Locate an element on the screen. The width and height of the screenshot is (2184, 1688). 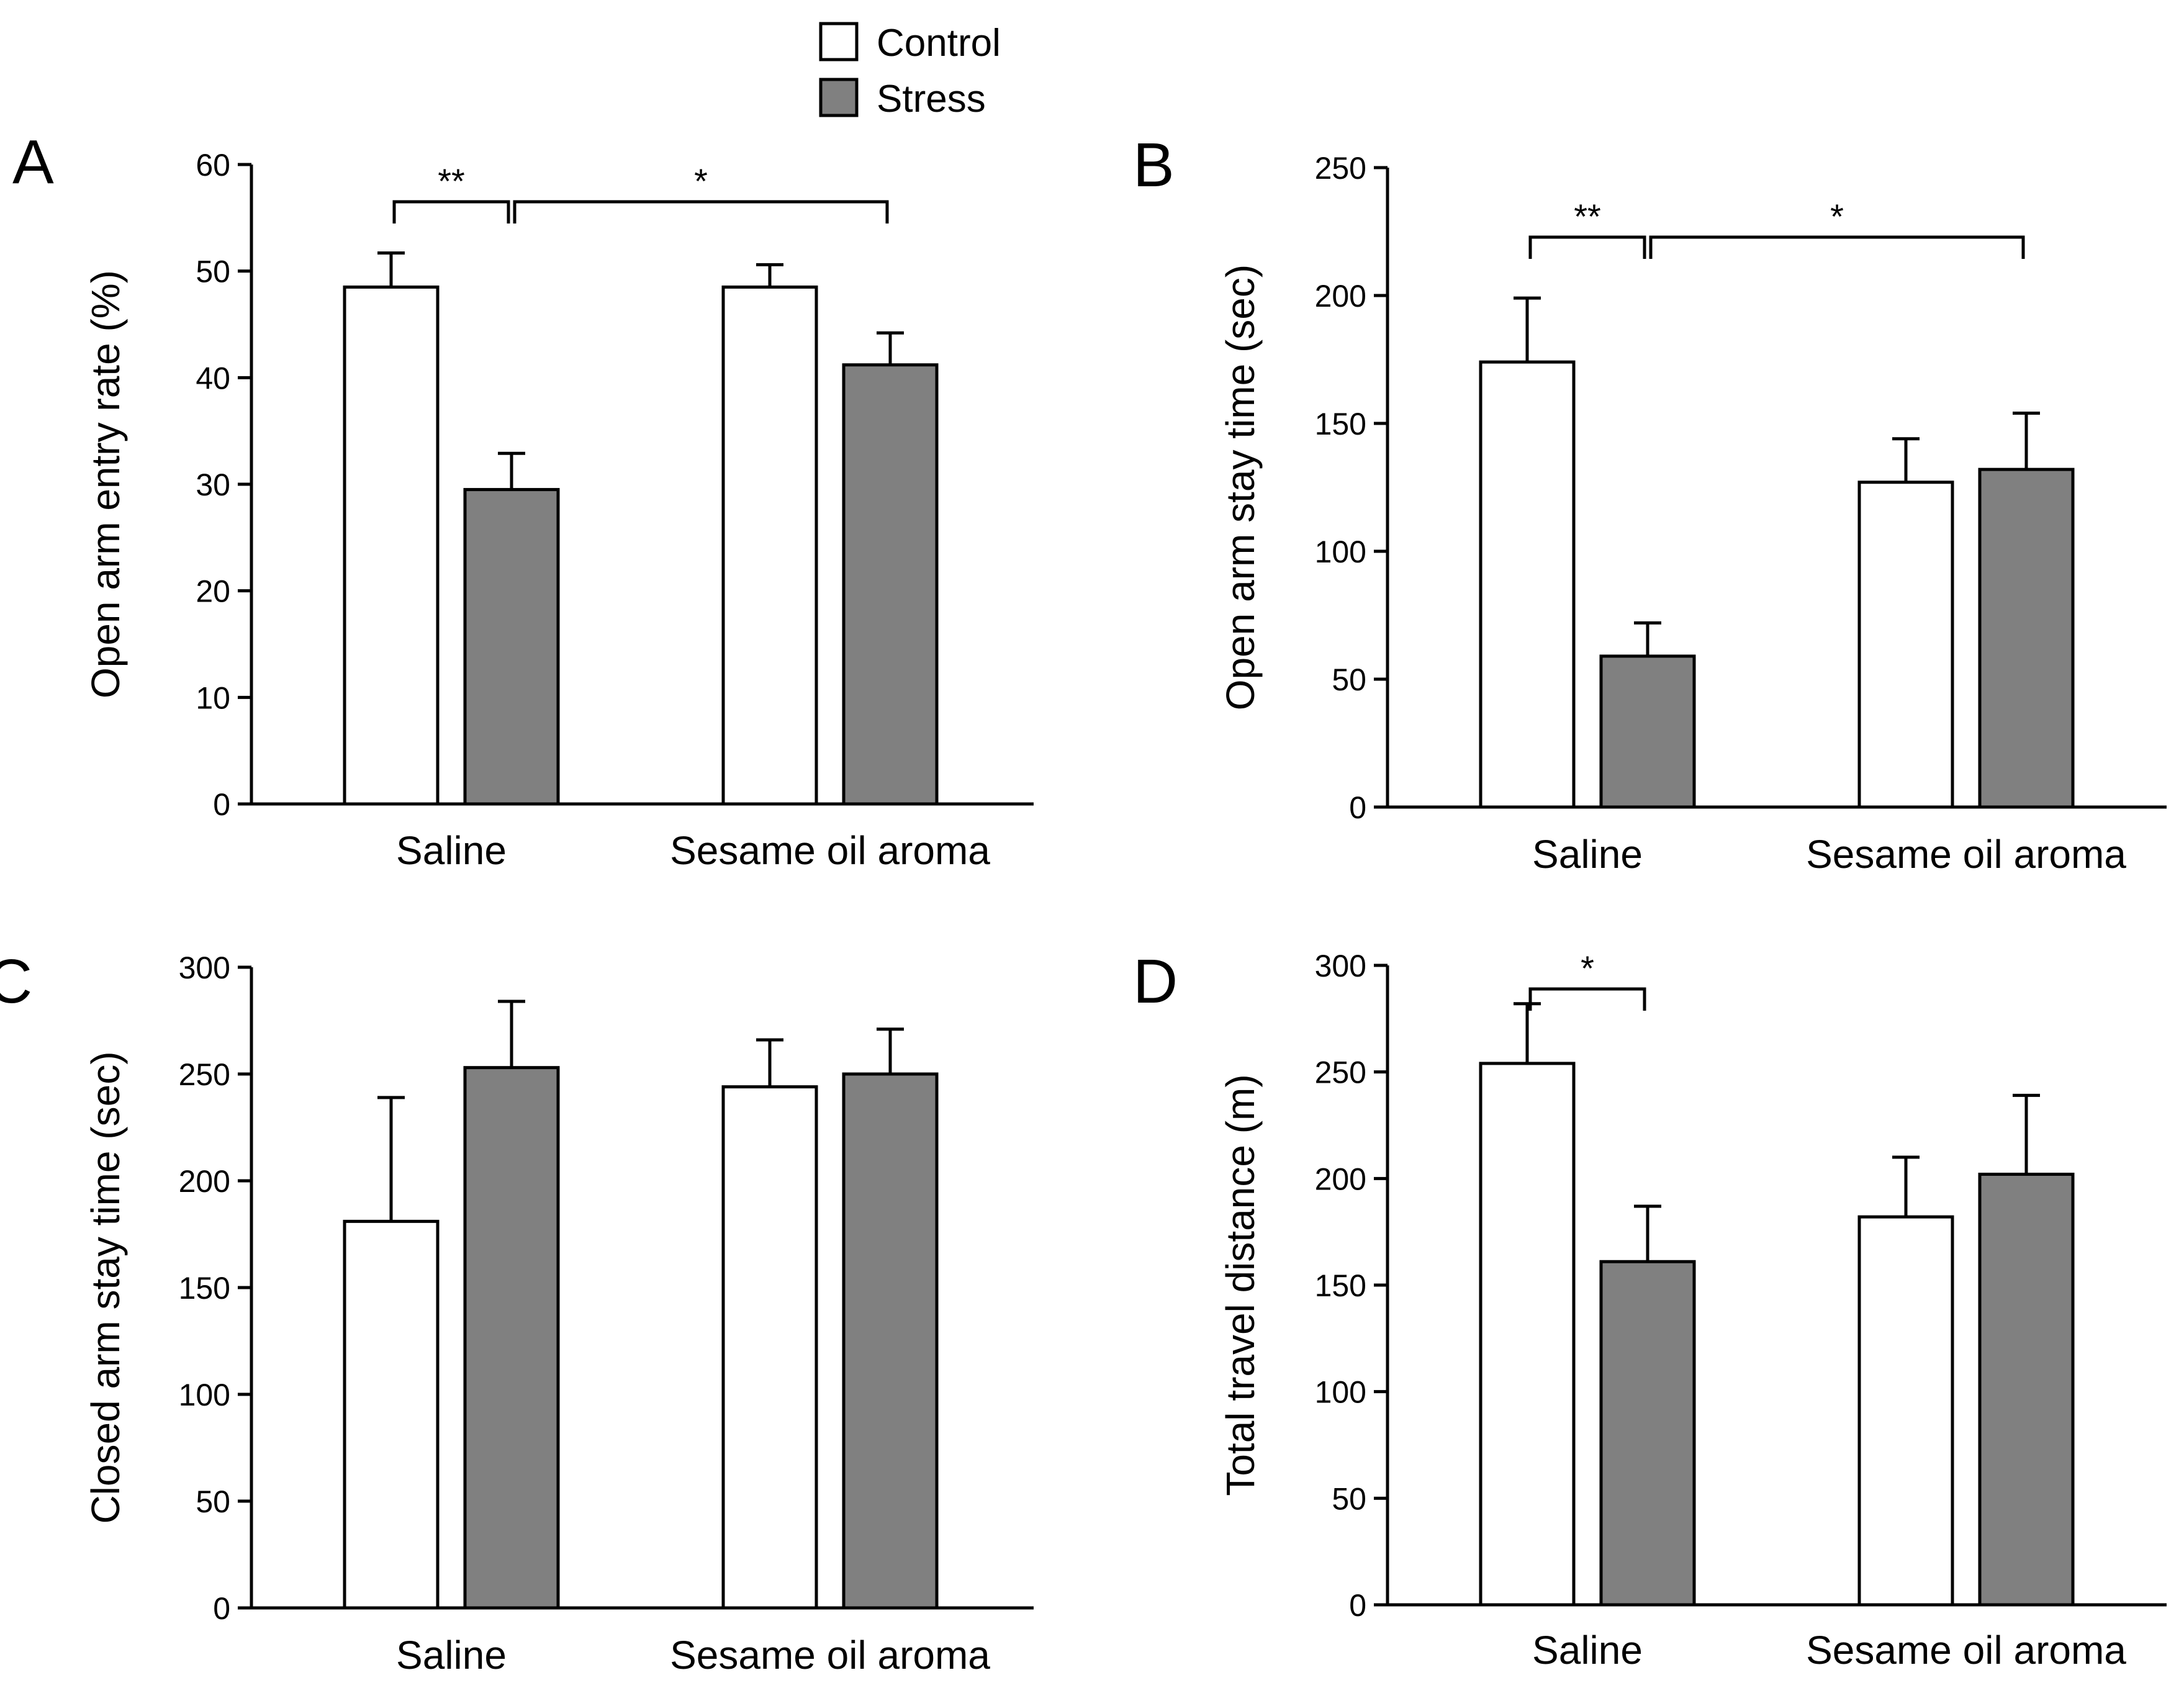
legend: Control Stress is located at coordinates (910, 71).